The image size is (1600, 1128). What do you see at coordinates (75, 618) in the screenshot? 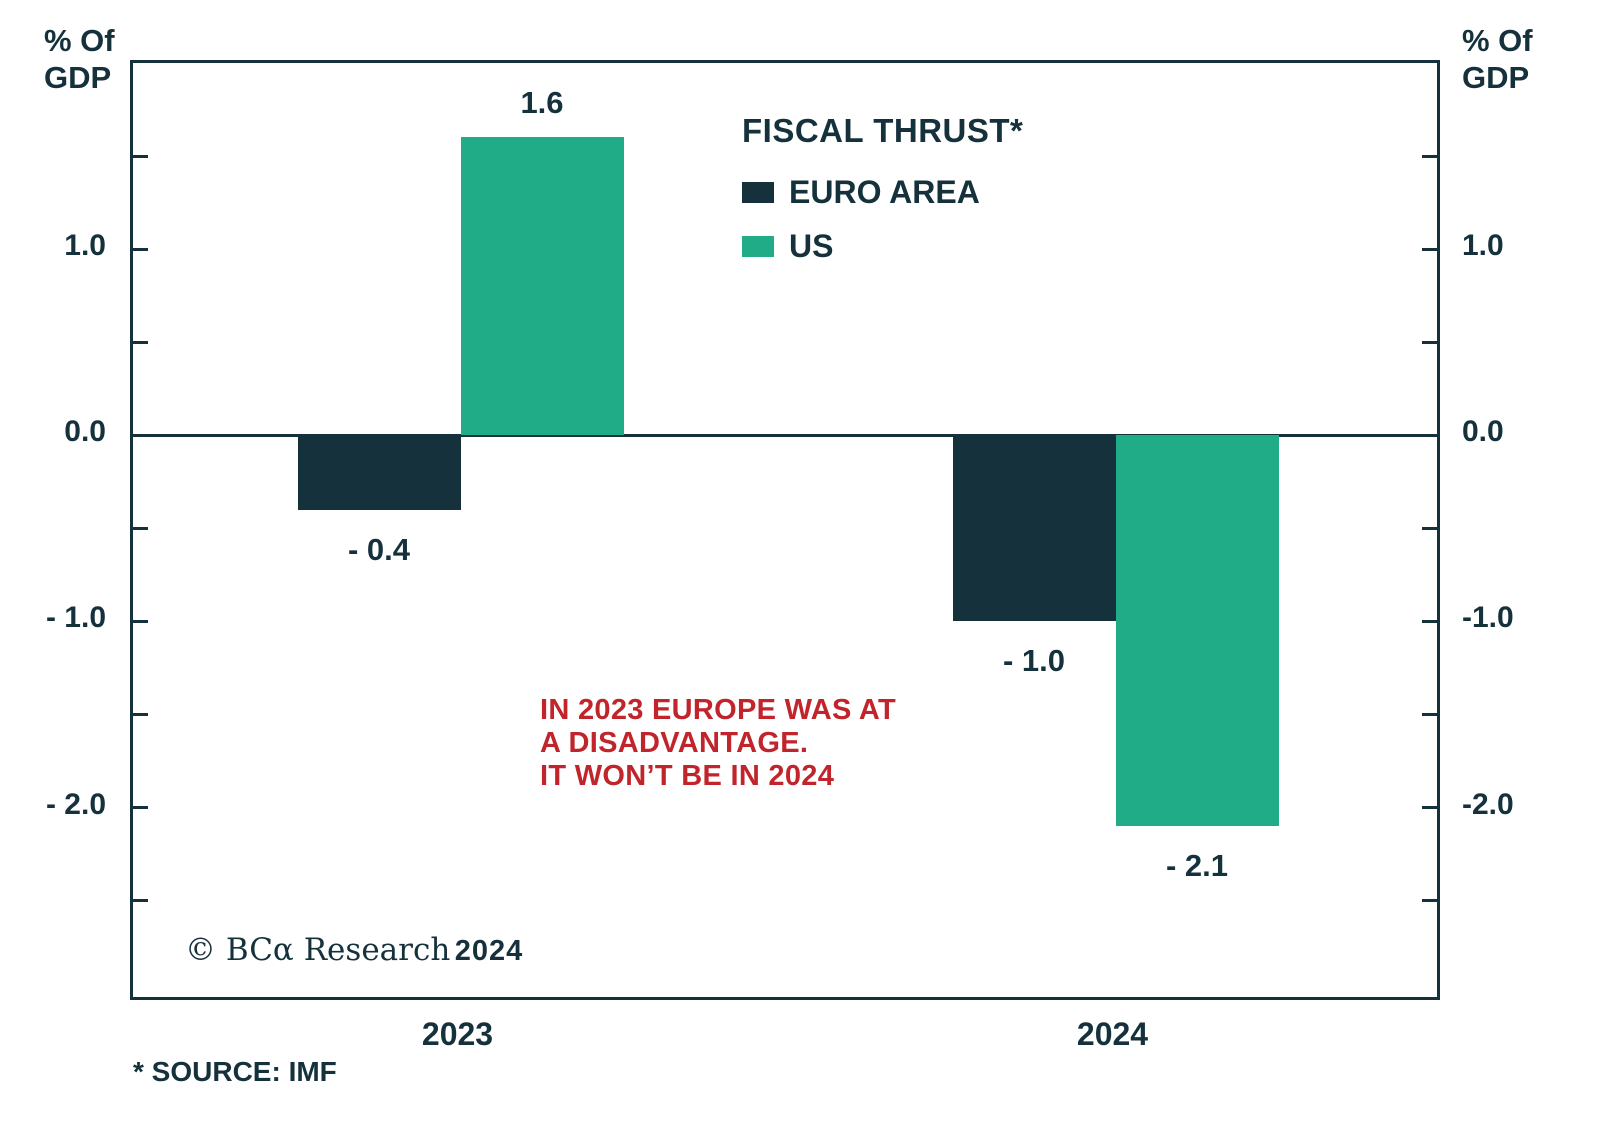
I see `y-tick-label-left: - 1.0` at bounding box center [75, 618].